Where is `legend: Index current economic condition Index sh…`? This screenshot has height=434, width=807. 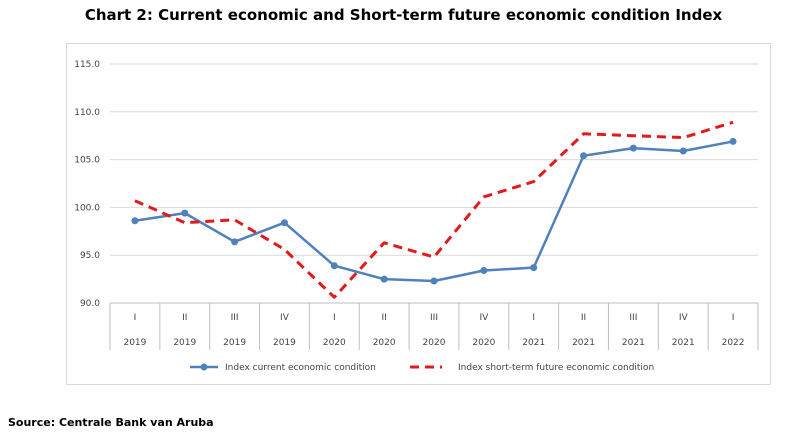
legend: Index current economic condition Index sh… is located at coordinates (422, 368).